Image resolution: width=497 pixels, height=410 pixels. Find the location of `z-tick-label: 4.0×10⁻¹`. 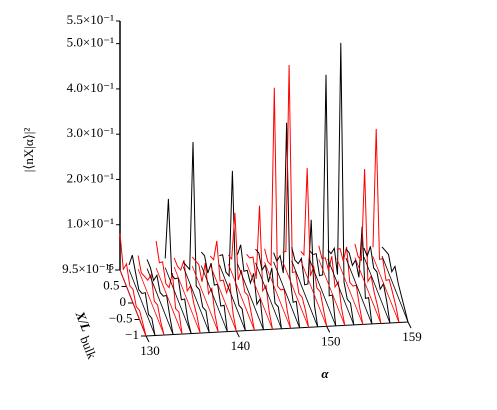

z-tick-label: 4.0×10⁻¹ is located at coordinates (90, 87).